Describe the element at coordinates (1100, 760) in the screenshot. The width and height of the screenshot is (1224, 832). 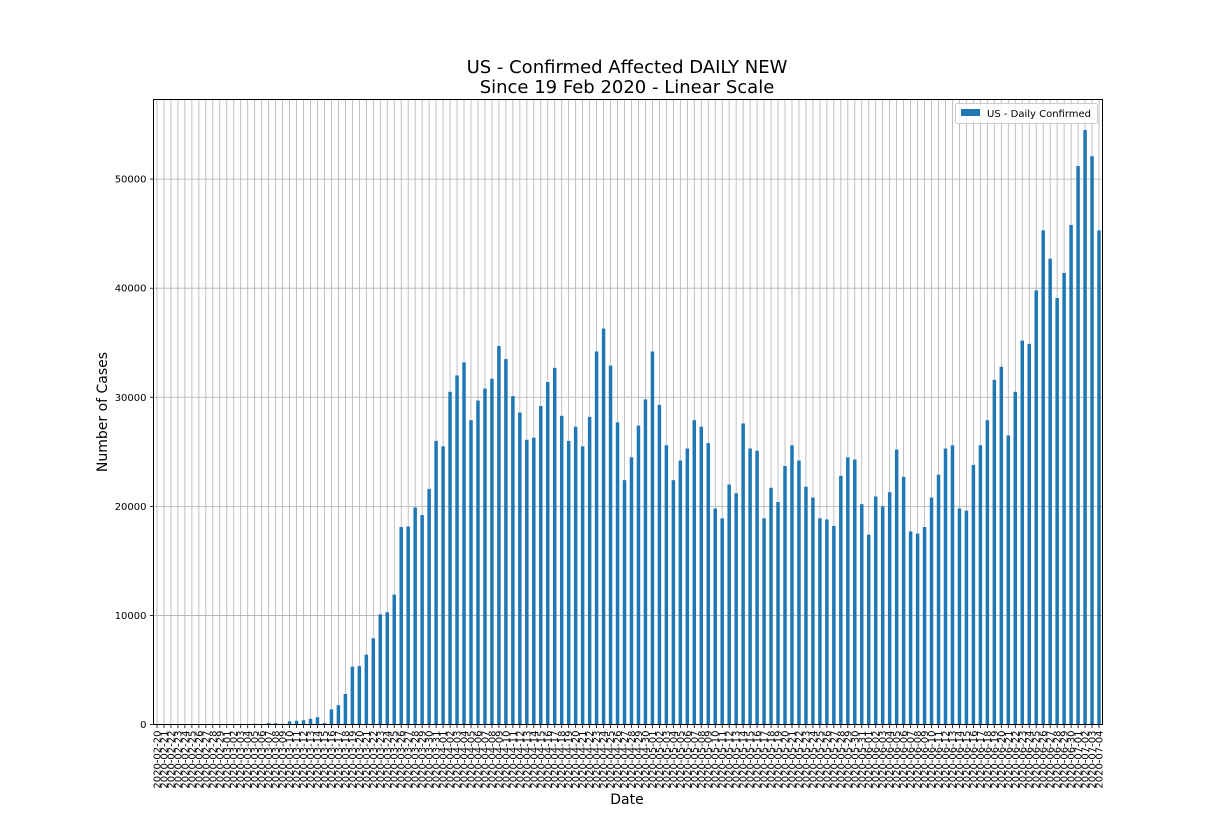
I see `x-tick-label: 2020-07-04` at that location.